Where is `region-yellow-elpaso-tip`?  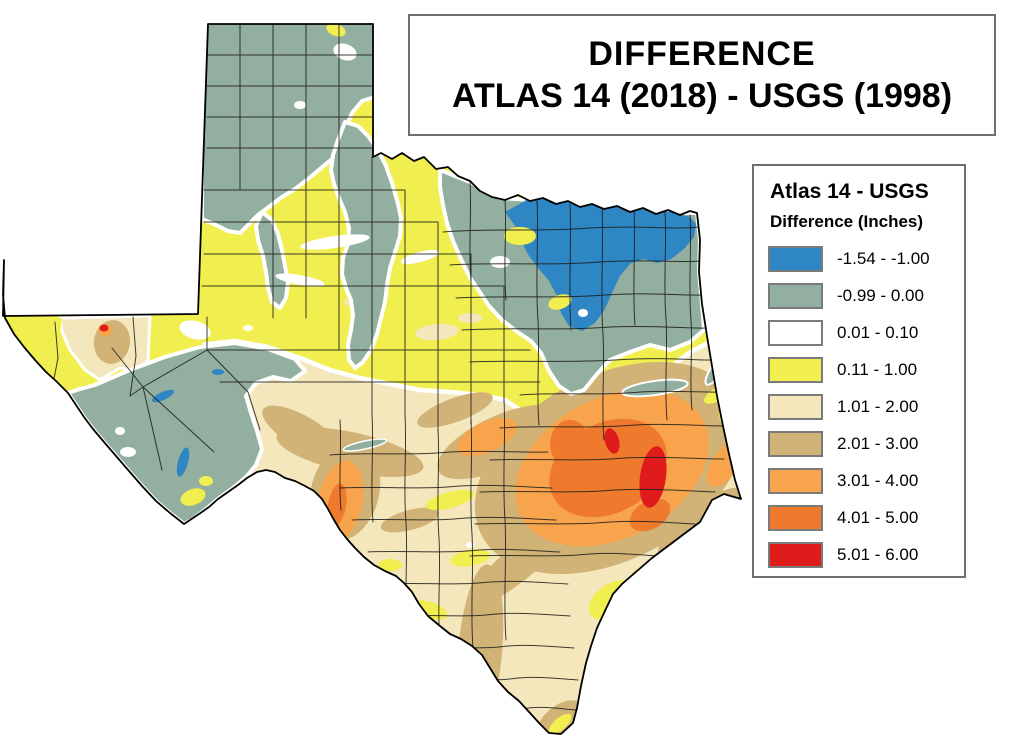
region-yellow-elpaso-tip is located at coordinates (32, 332).